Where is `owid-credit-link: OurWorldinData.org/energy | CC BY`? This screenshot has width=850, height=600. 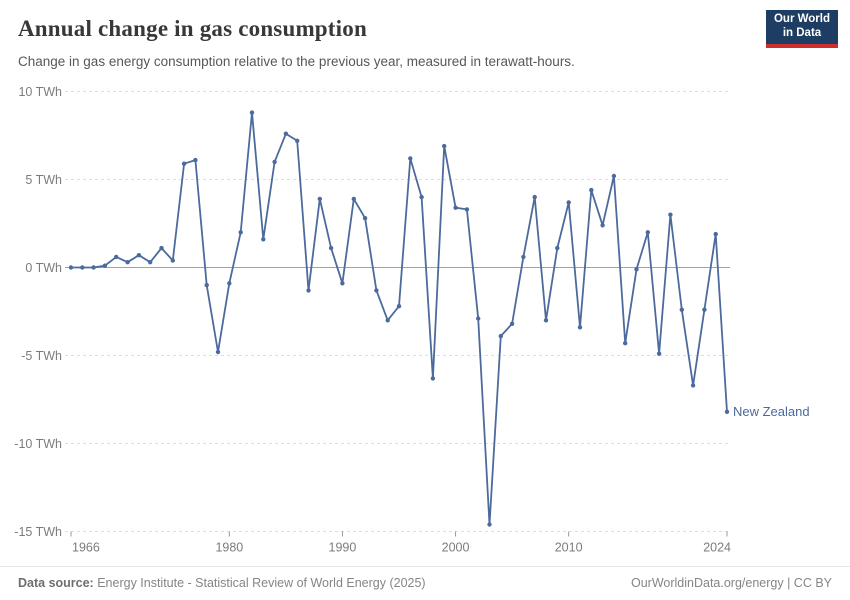 owid-credit-link: OurWorldinData.org/energy | CC BY is located at coordinates (731, 583).